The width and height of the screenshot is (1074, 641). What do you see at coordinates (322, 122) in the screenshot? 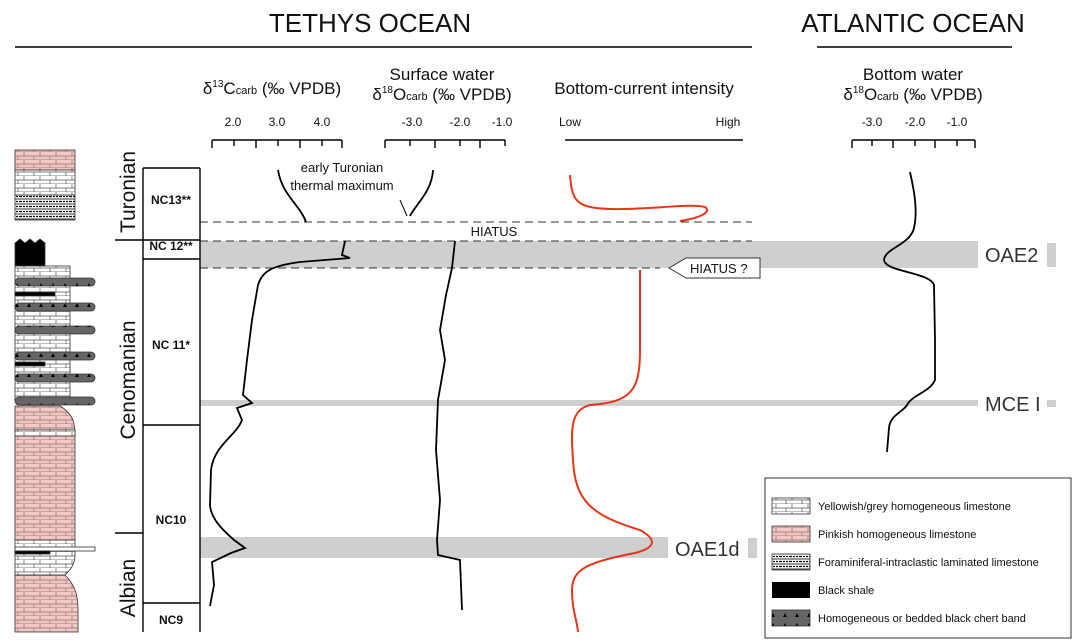
I see `tick-label: 4.0` at bounding box center [322, 122].